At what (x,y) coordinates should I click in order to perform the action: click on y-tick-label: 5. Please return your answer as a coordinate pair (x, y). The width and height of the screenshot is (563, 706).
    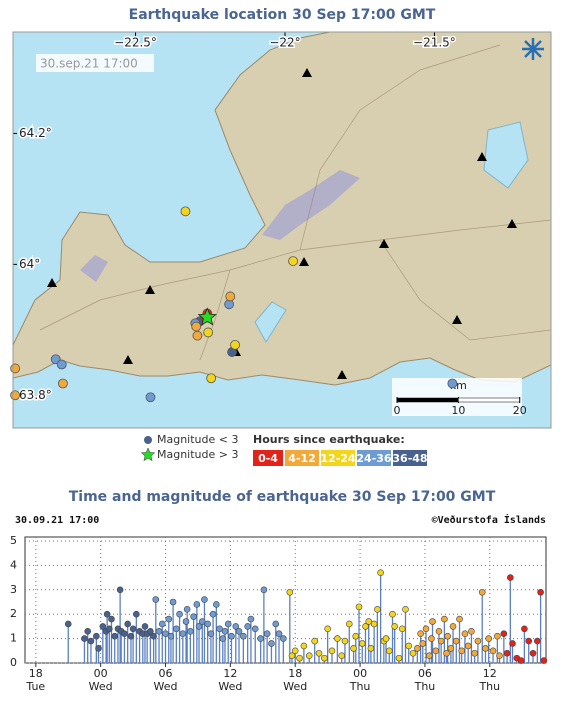
    Looking at the image, I should click on (13, 540).